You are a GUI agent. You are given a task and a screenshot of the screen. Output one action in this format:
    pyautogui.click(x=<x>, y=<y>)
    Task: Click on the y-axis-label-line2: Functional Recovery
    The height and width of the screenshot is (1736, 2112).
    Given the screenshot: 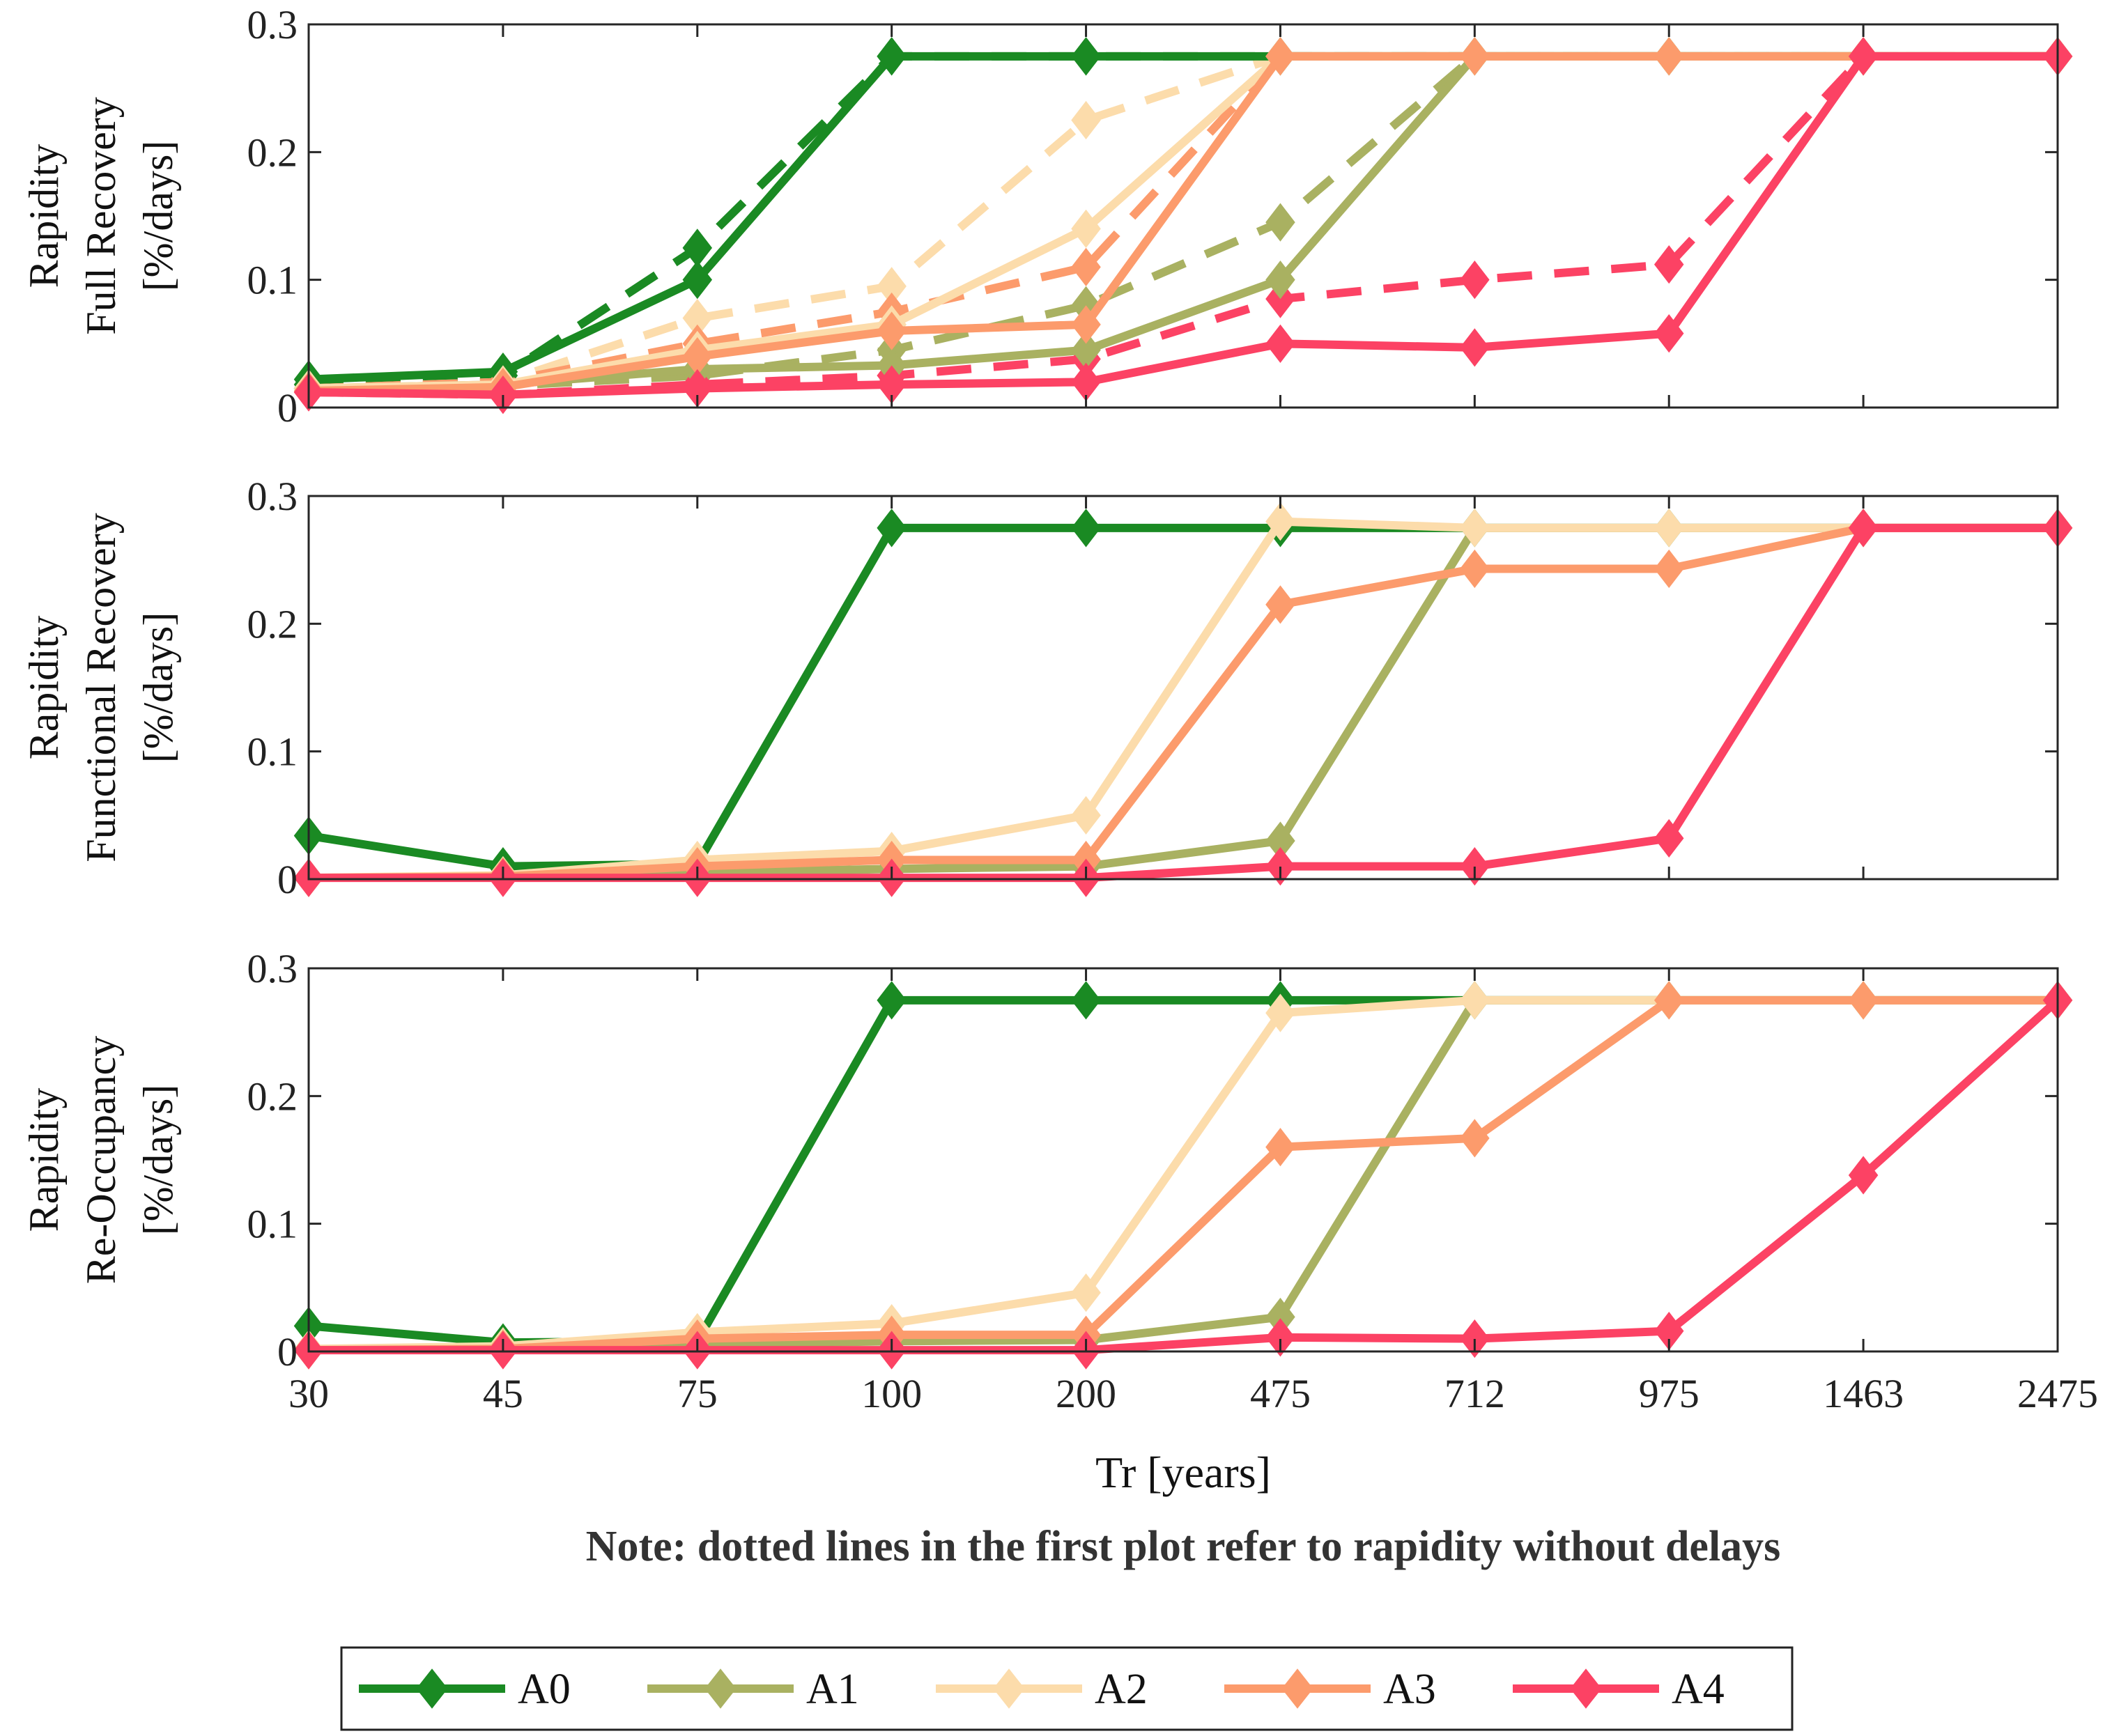 What is the action you would take?
    pyautogui.click(x=101, y=688)
    